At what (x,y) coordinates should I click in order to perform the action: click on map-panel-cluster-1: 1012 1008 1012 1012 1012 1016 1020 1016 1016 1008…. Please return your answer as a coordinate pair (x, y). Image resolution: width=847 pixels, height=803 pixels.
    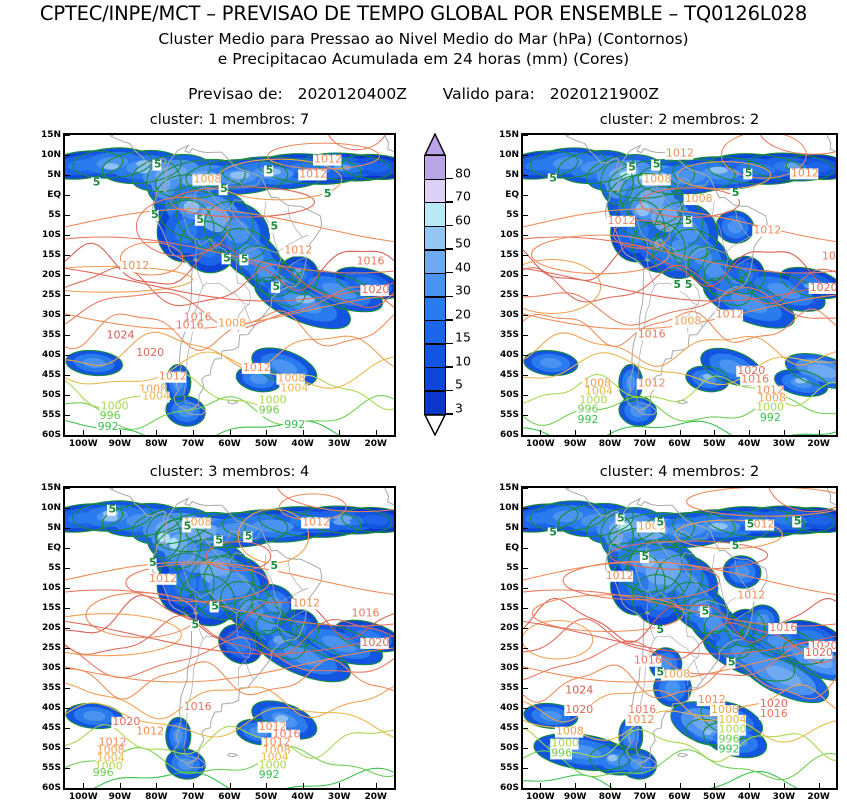
    Looking at the image, I should click on (229, 285).